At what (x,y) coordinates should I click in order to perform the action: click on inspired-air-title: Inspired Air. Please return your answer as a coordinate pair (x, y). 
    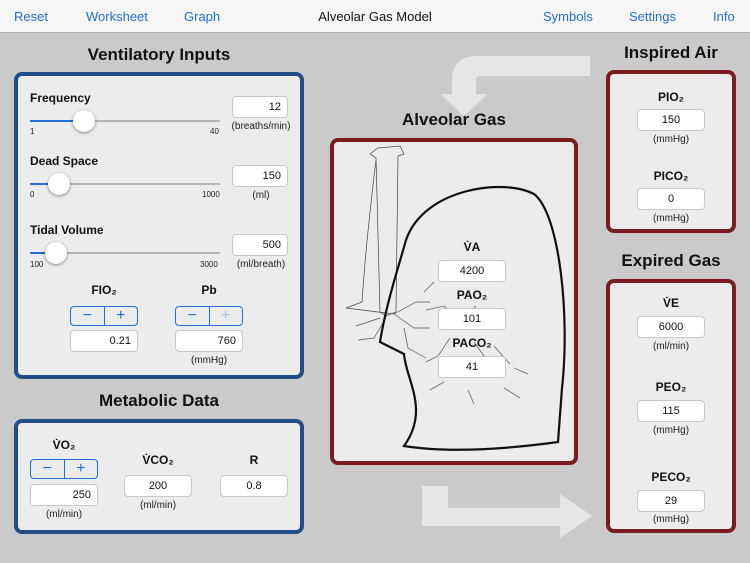
    Looking at the image, I should click on (671, 52).